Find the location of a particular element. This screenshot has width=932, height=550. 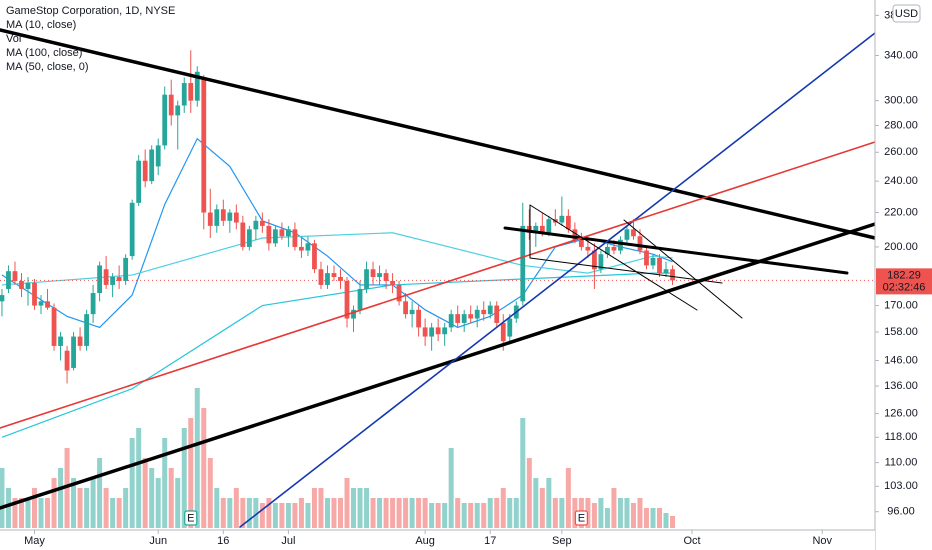

x-tick-label: May is located at coordinates (34, 541).